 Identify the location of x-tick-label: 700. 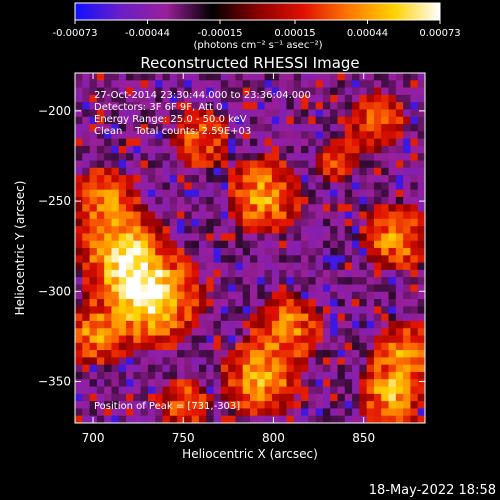
(93, 438).